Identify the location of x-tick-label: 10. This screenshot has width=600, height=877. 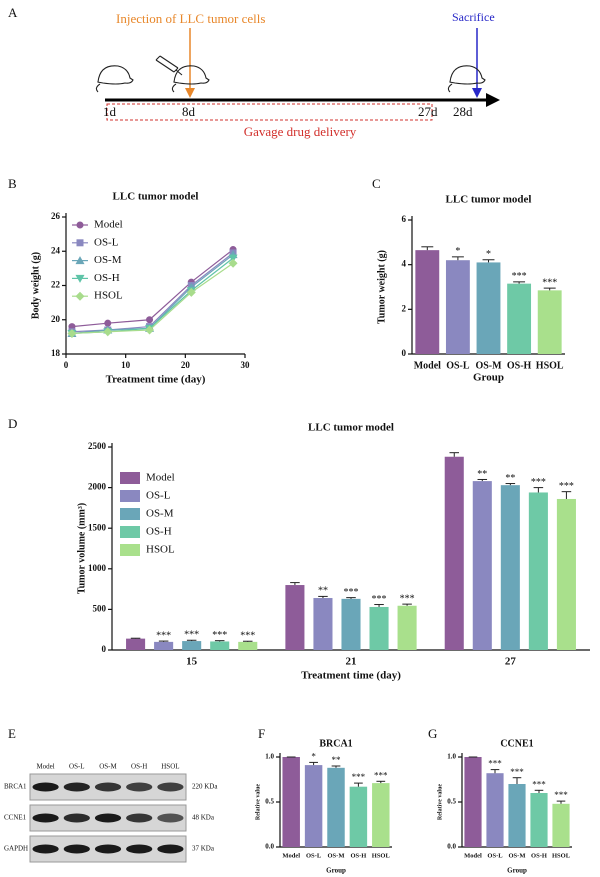
(126, 365).